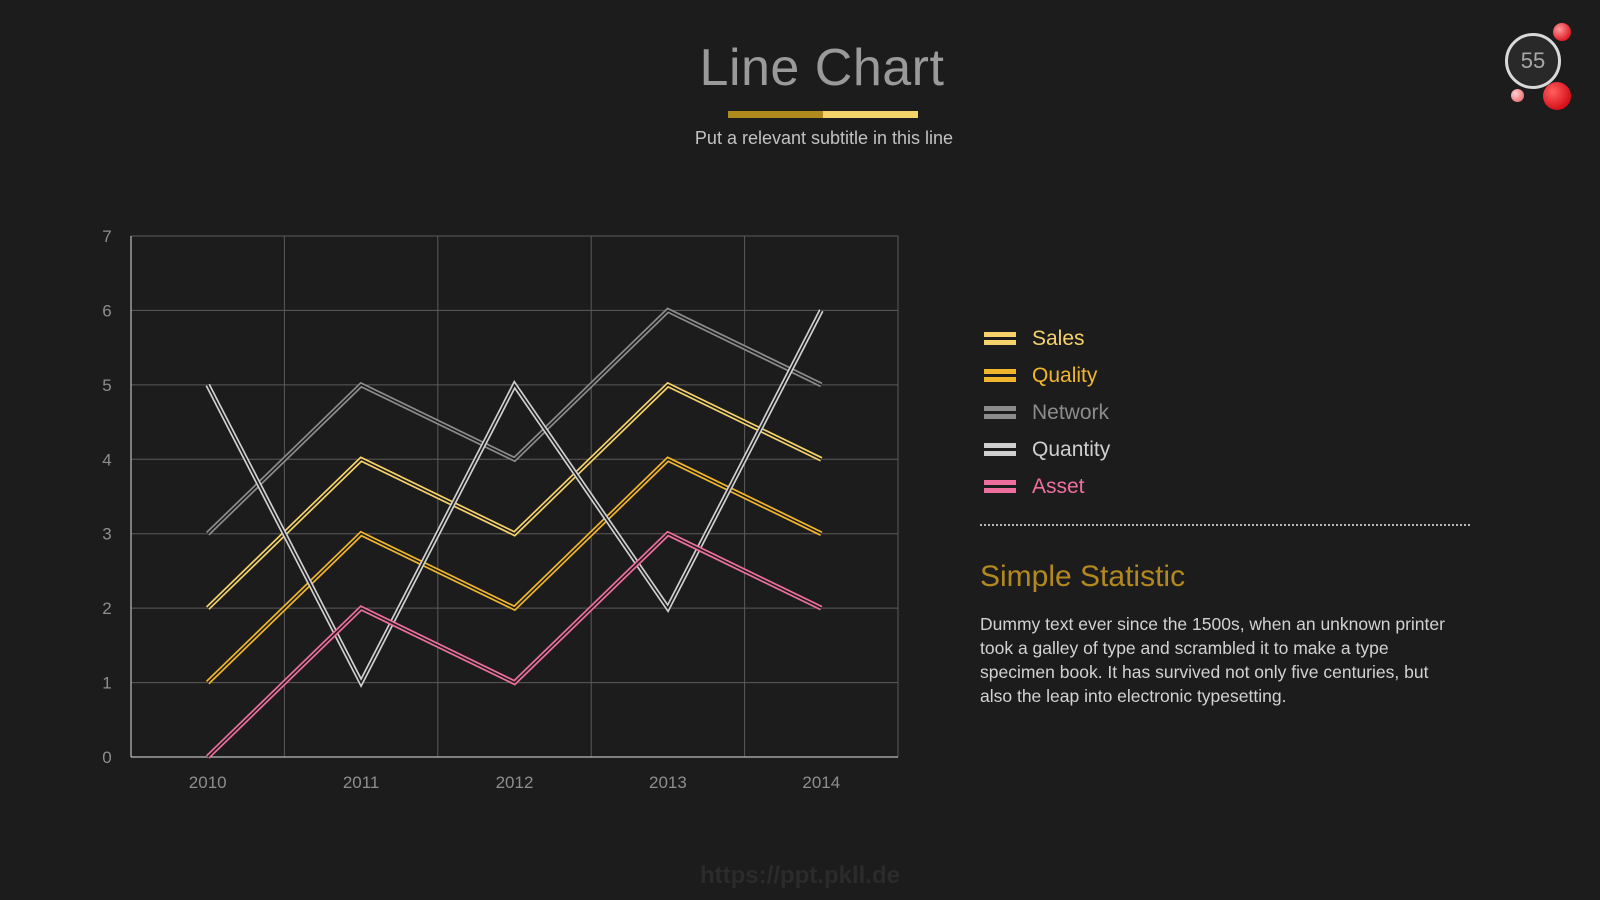 The height and width of the screenshot is (900, 1600). I want to click on decor-dot-small, so click(1517, 95).